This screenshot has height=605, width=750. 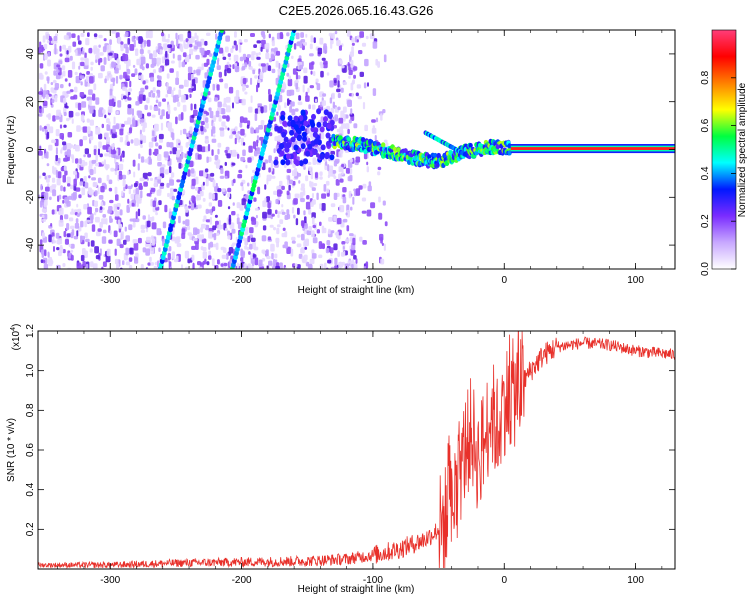 What do you see at coordinates (297, 163) in the screenshot?
I see `carrier-blob` at bounding box center [297, 163].